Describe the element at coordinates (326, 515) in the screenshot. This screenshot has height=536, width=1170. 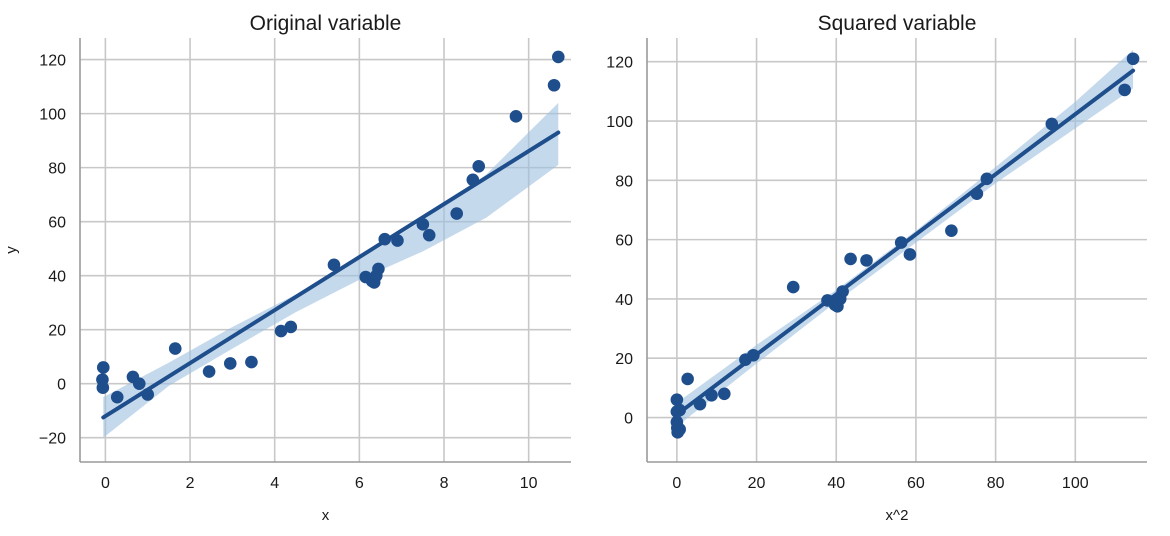
I see `x-axis-label: x` at that location.